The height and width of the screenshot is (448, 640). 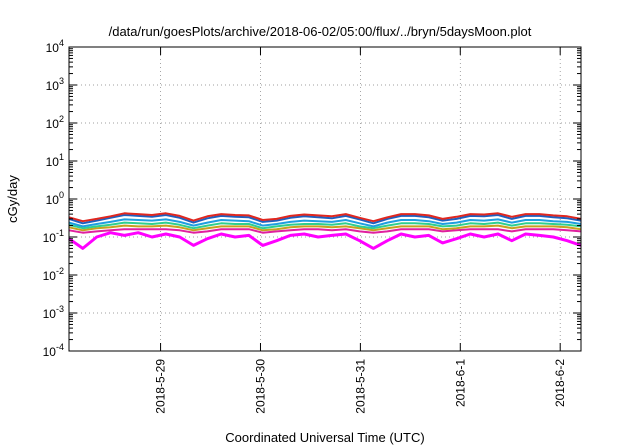 I want to click on y-tick-label: 10⁻⁴, so click(x=53, y=350).